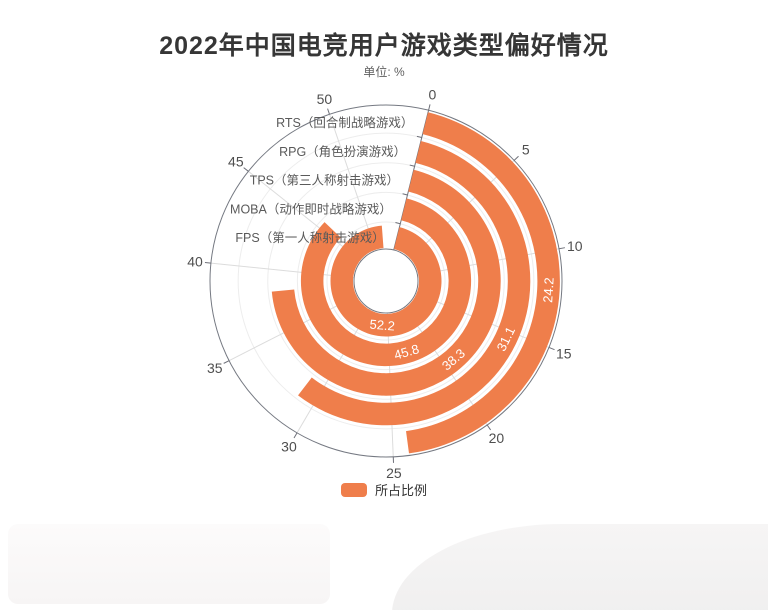 The height and width of the screenshot is (610, 768). Describe the element at coordinates (324, 180) in the screenshot. I see `category-label-tps: TPS（第三人称射击游戏）` at that location.